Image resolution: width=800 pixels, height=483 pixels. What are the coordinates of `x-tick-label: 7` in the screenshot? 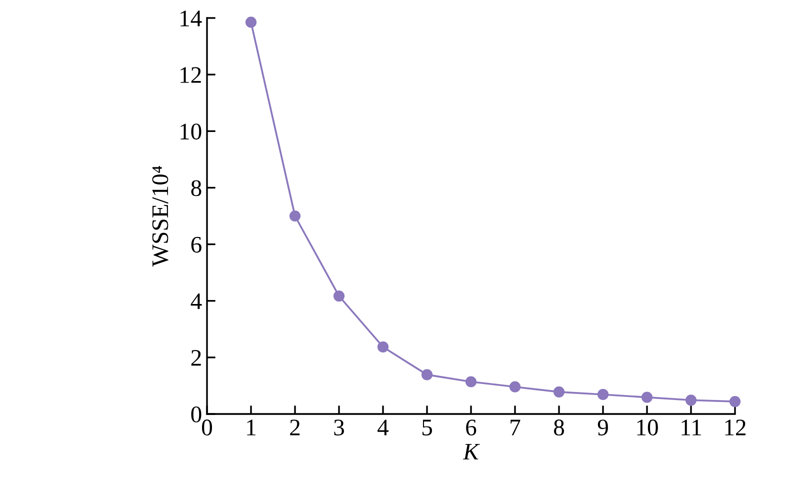 It's located at (515, 428).